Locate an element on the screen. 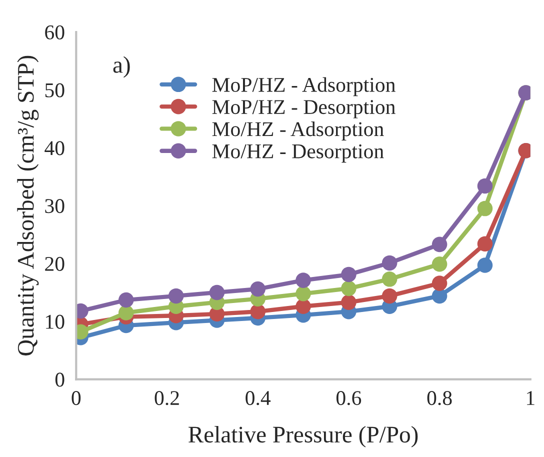 This screenshot has width=544, height=457. annotation: a) is located at coordinates (121, 67).